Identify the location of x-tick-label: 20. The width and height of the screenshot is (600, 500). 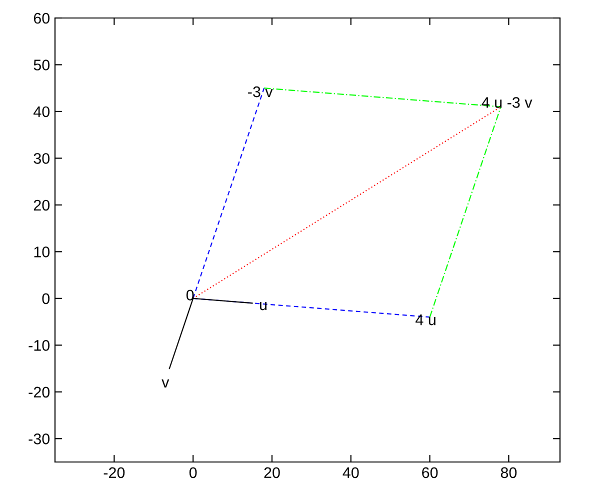
(272, 472).